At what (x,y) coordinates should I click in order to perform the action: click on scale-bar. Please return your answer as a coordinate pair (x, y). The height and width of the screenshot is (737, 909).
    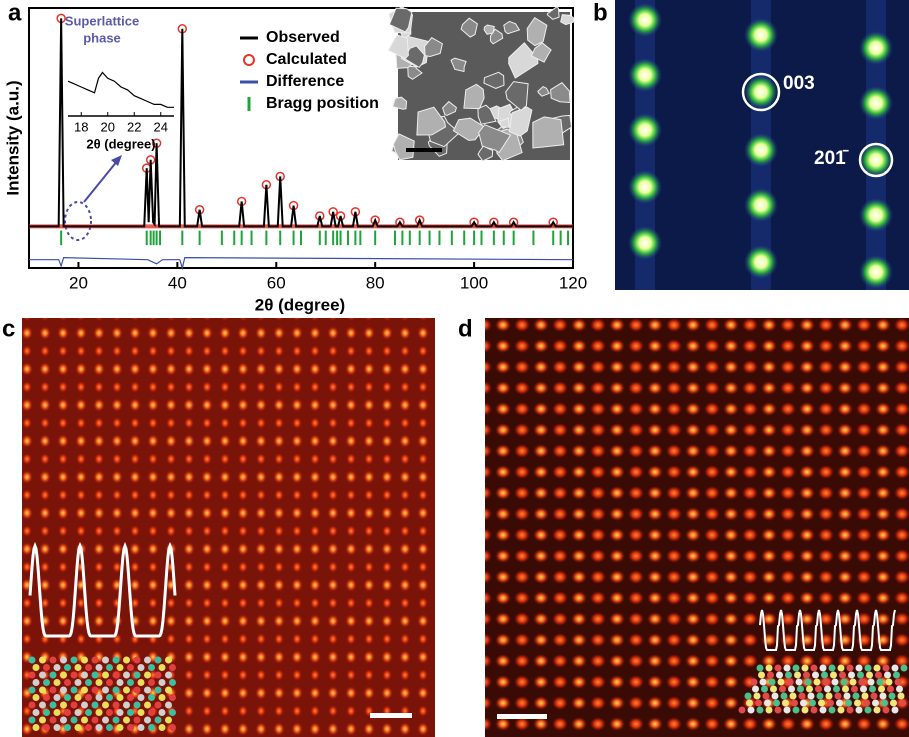
    Looking at the image, I should click on (522, 716).